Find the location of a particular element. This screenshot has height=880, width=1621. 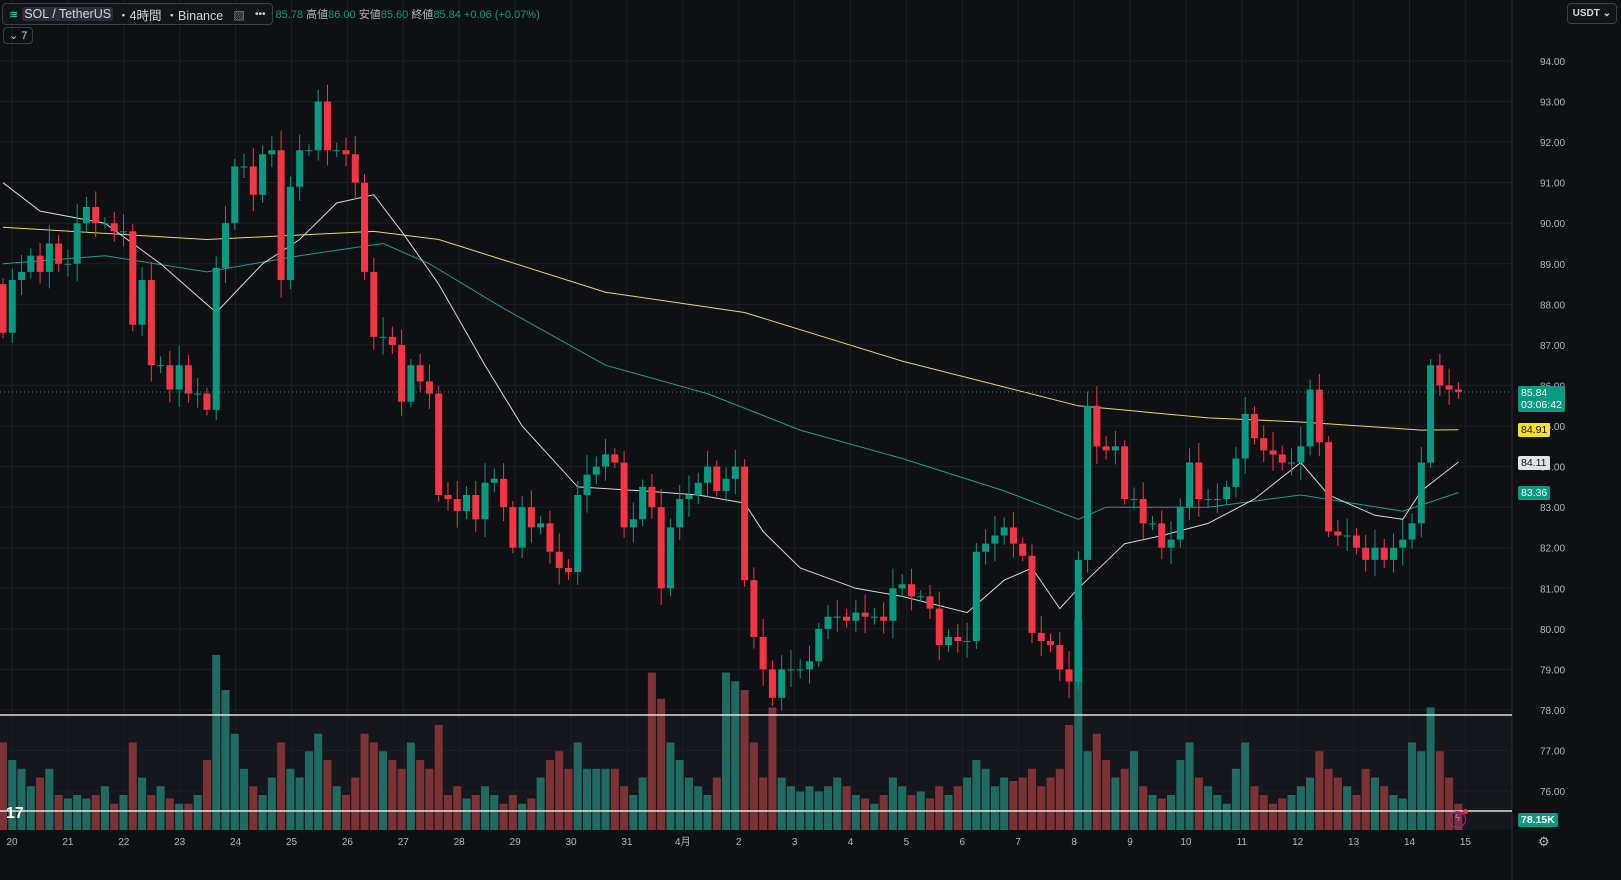

market-status-icon: ▨ is located at coordinates (239, 14).